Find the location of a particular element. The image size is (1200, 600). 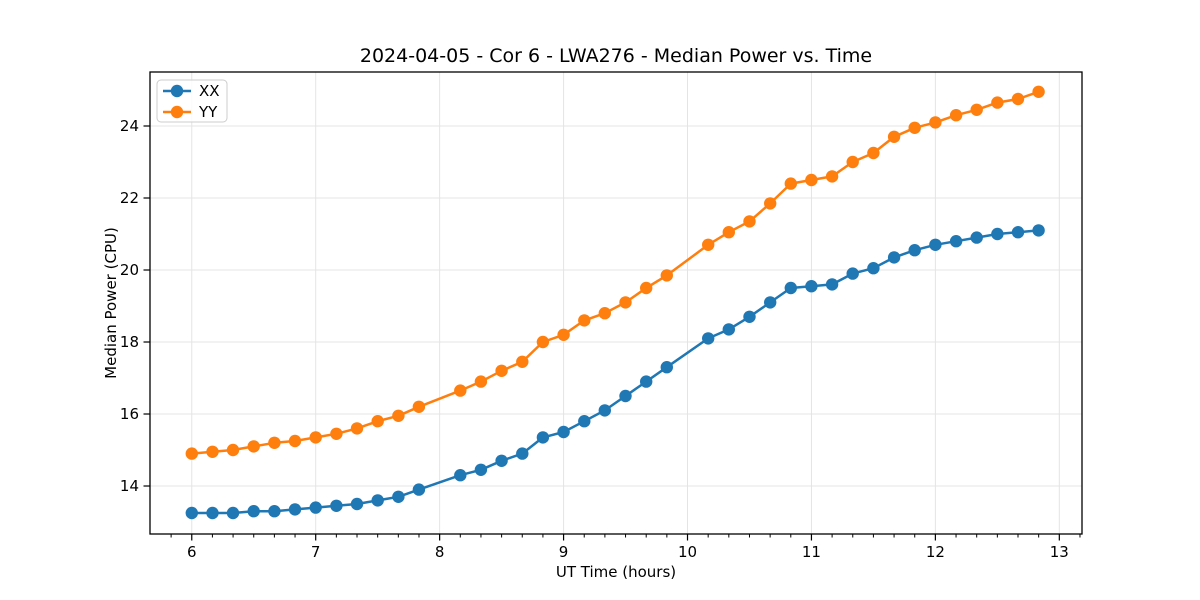

x-tick-label: 11 is located at coordinates (811, 552).